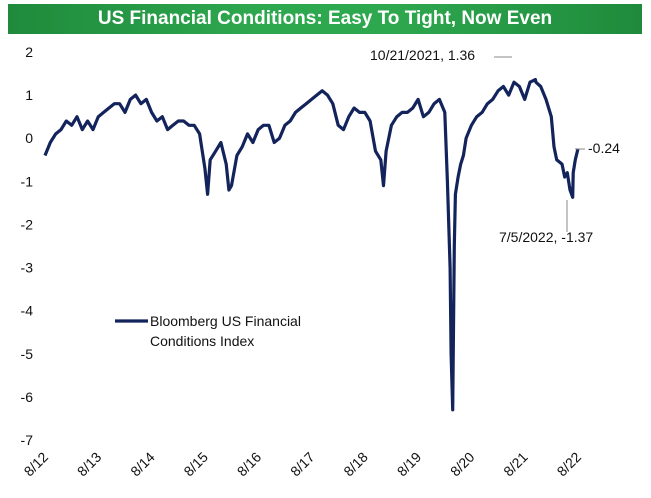 The height and width of the screenshot is (498, 651). Describe the element at coordinates (515, 464) in the screenshot. I see `x-tick-label: 8/21` at that location.